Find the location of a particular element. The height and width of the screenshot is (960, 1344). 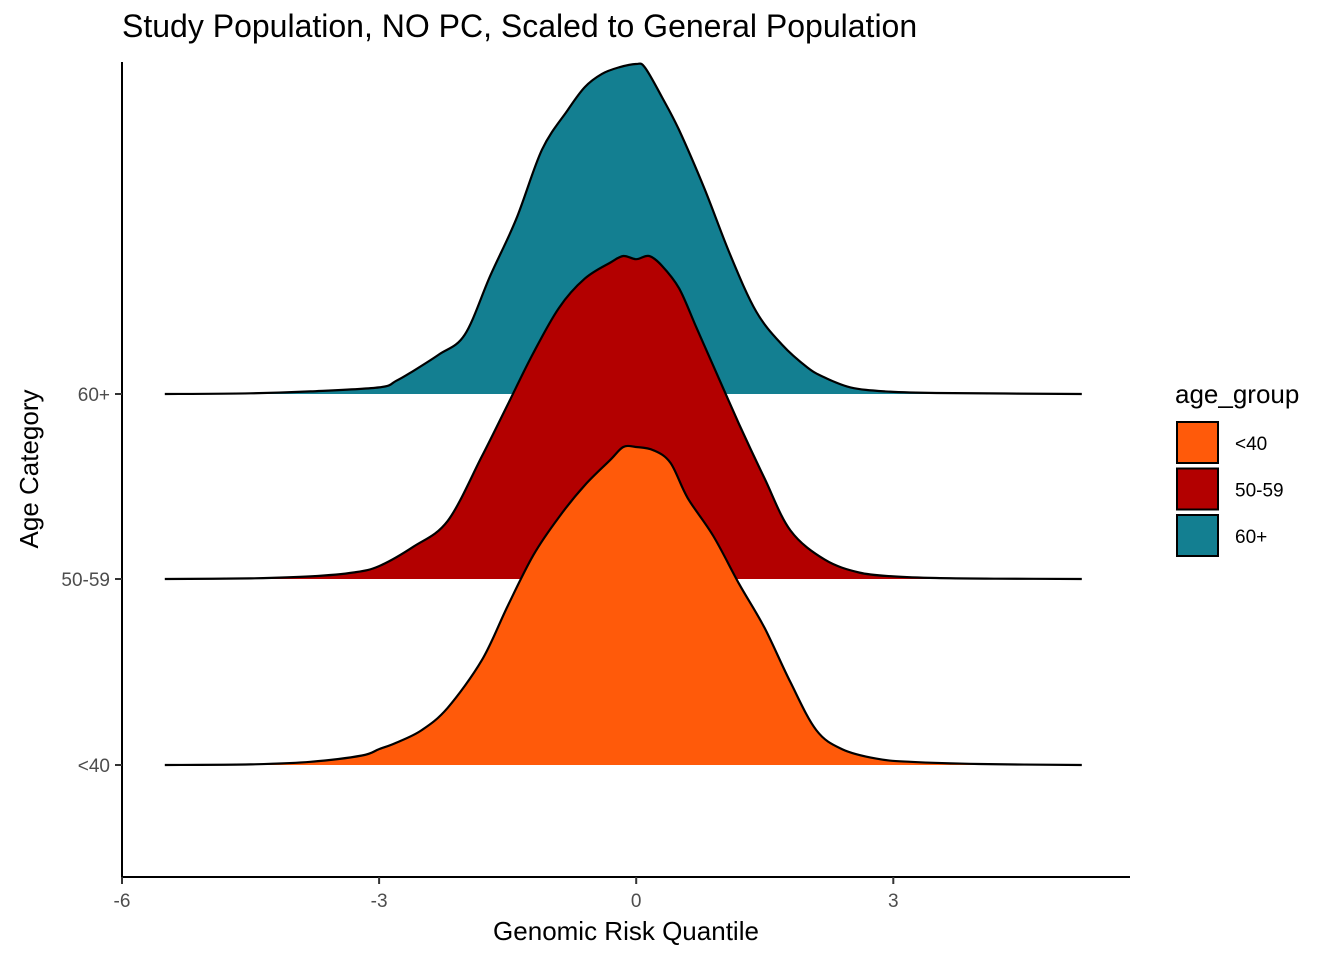

legend: <40 50-59 60+ is located at coordinates (1230, 489).